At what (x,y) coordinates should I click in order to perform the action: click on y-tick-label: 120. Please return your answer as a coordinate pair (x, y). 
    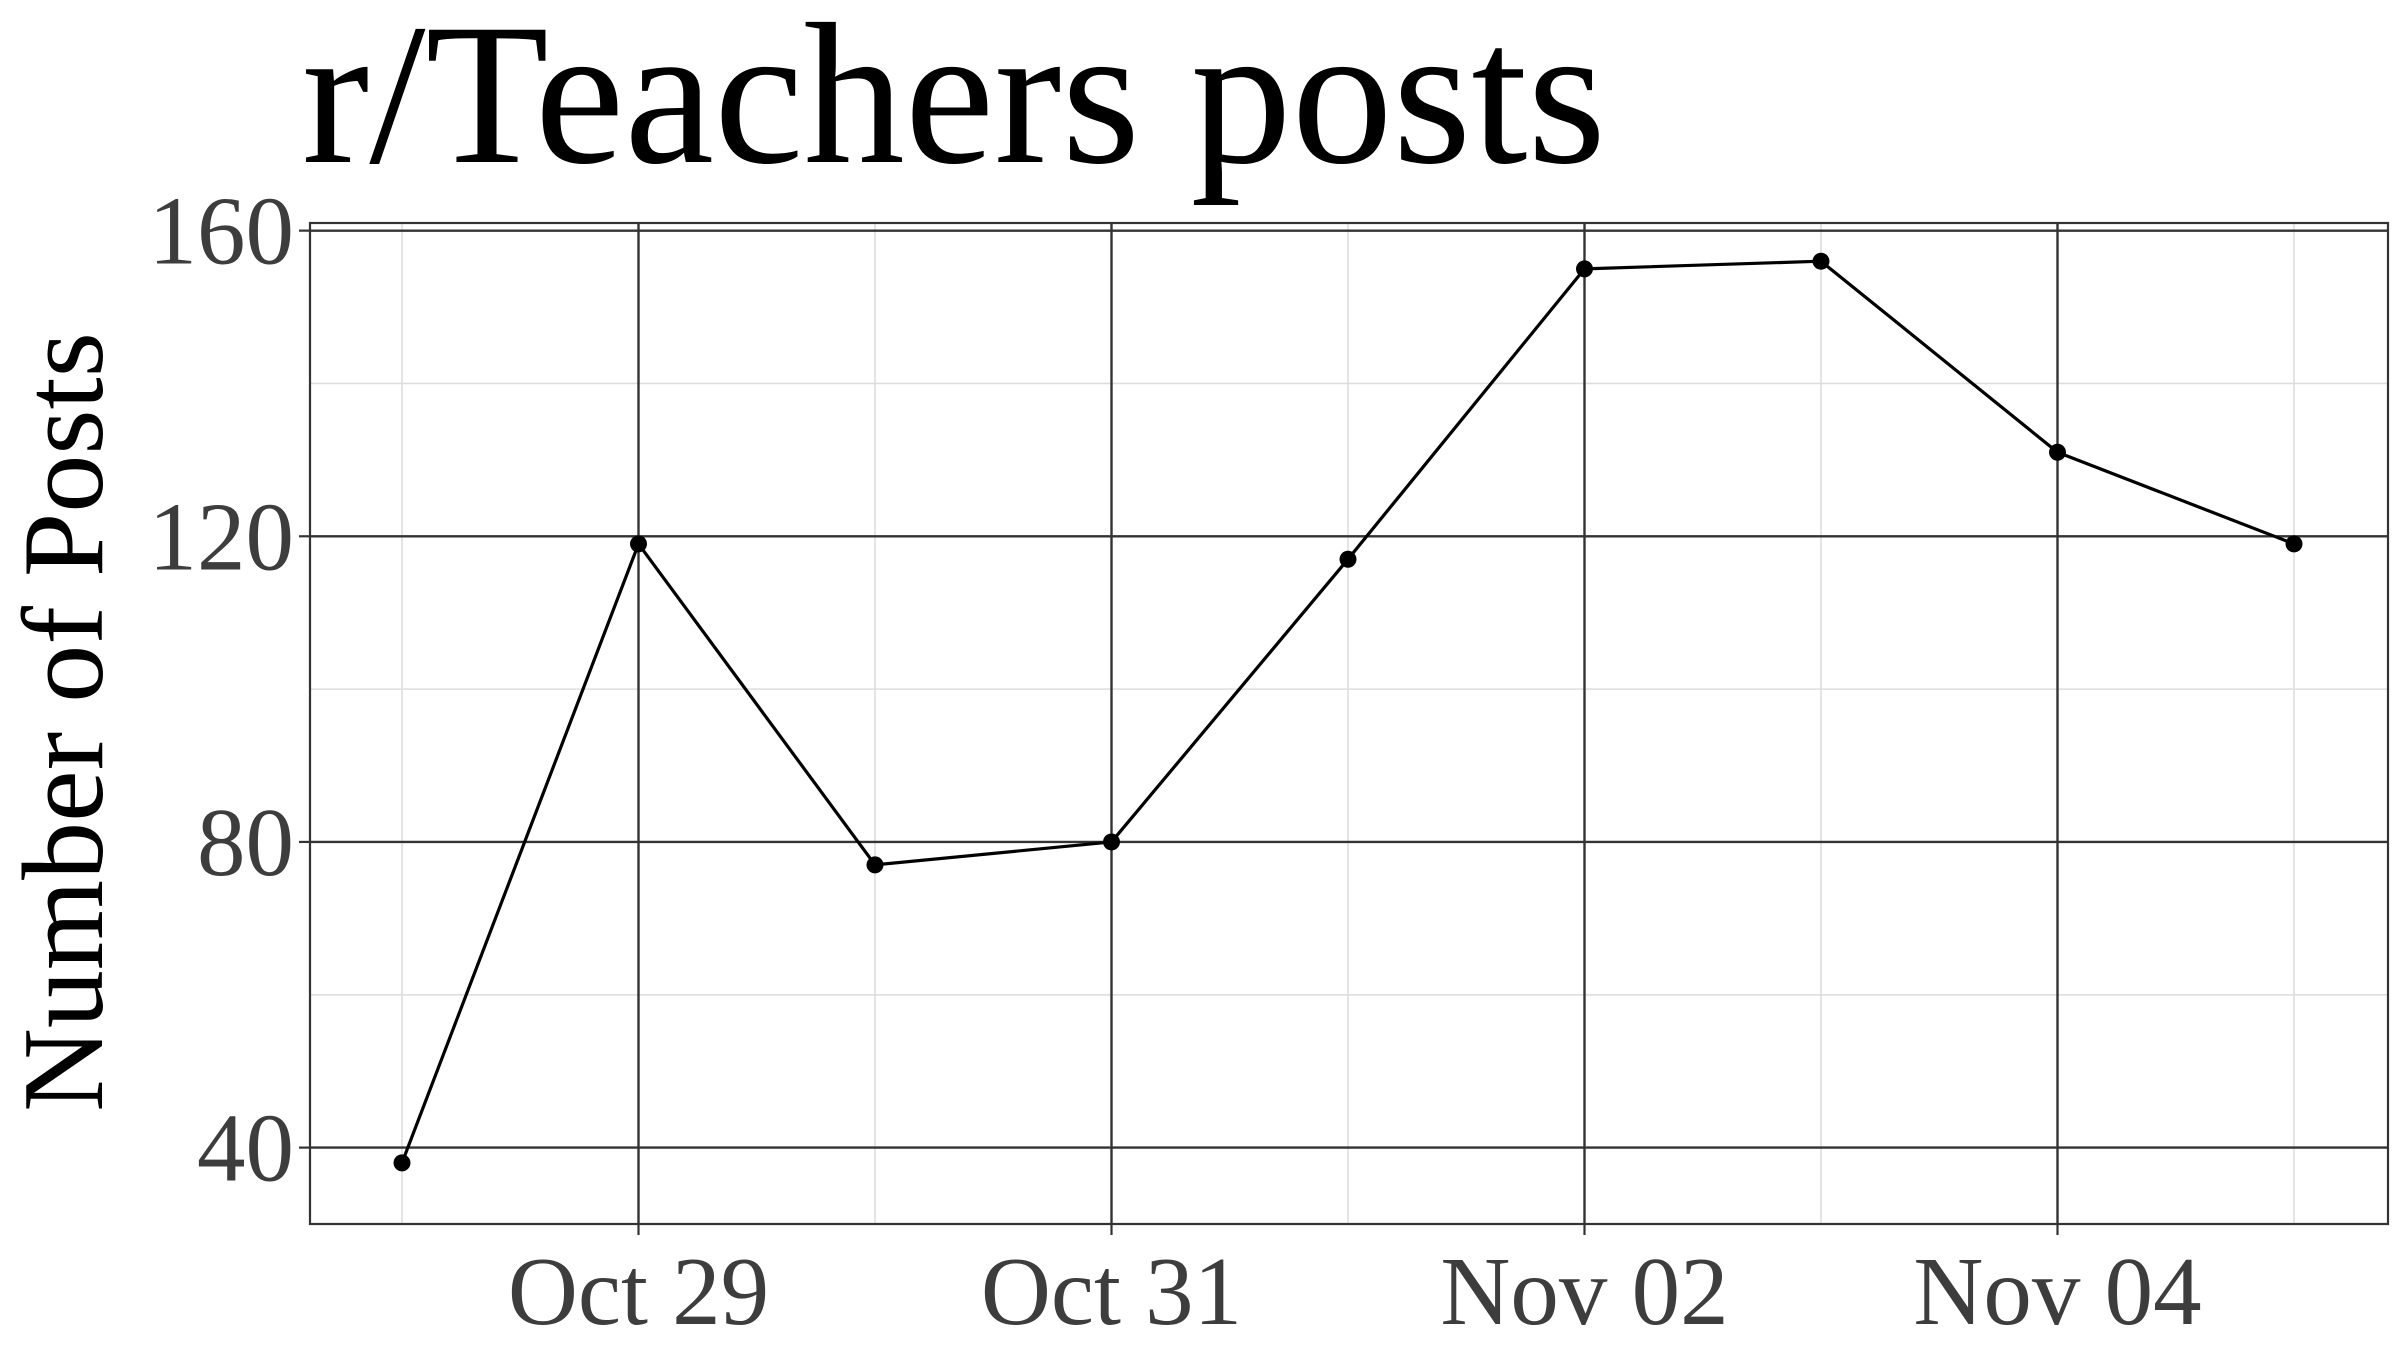
    Looking at the image, I should click on (222, 536).